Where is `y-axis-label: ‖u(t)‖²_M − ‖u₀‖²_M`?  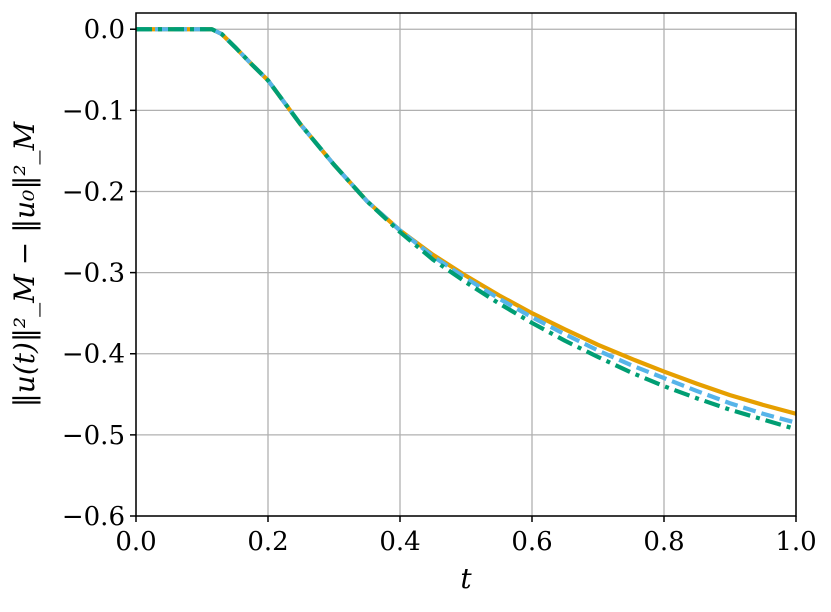 y-axis-label: ‖u(t)‖²_M − ‖u₀‖²_M is located at coordinates (24, 263).